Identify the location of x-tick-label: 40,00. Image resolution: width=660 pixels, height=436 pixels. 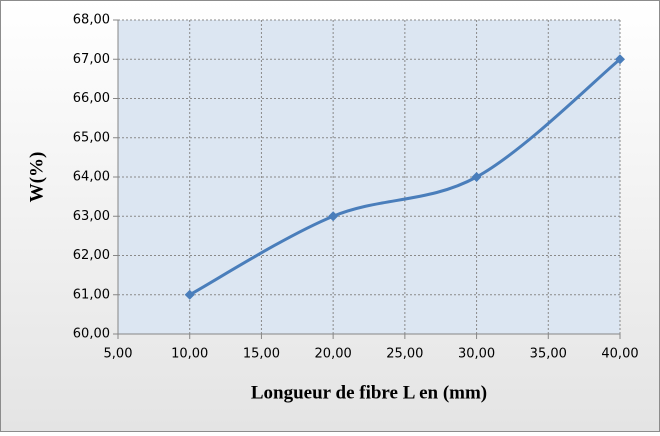
(619, 354).